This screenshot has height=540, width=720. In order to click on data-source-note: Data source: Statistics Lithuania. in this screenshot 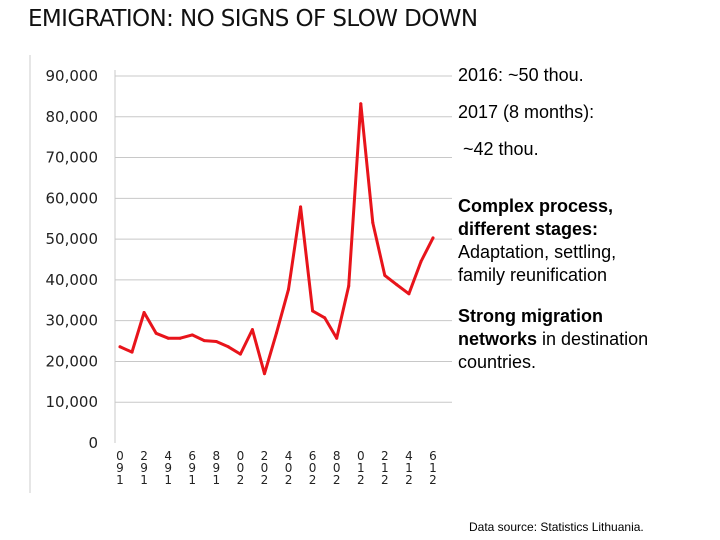, I will do `click(556, 527)`.